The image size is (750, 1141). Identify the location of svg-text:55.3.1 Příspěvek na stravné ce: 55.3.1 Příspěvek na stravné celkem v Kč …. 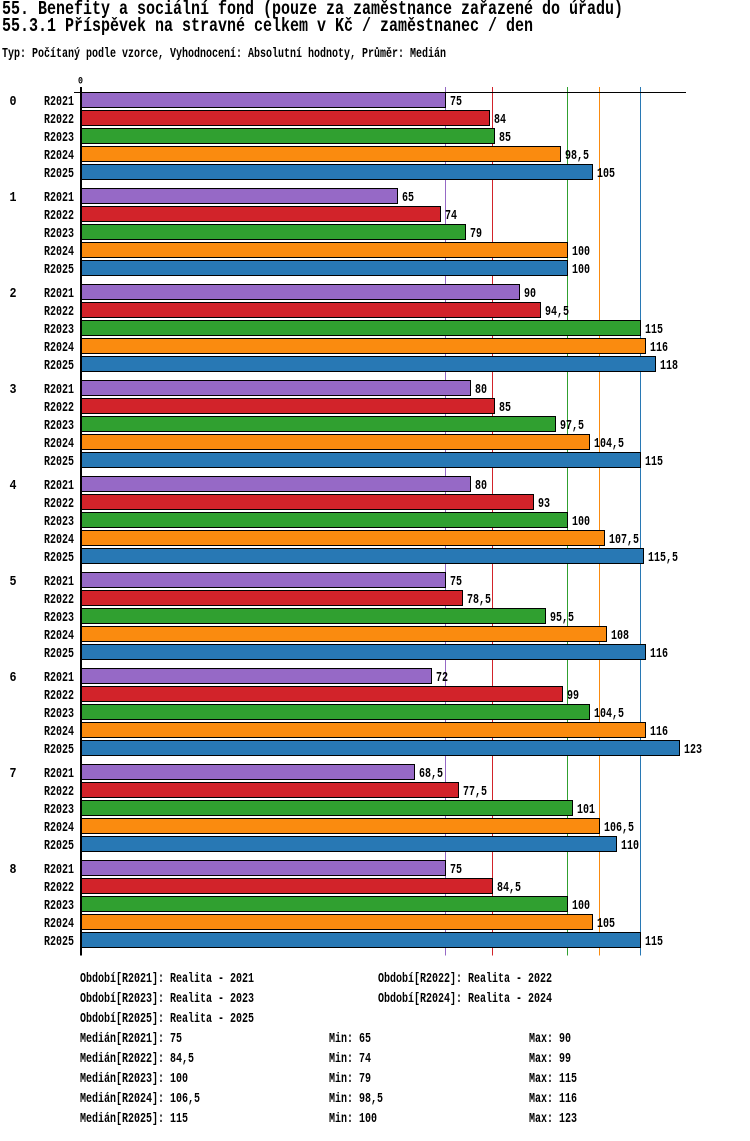
(267, 26).